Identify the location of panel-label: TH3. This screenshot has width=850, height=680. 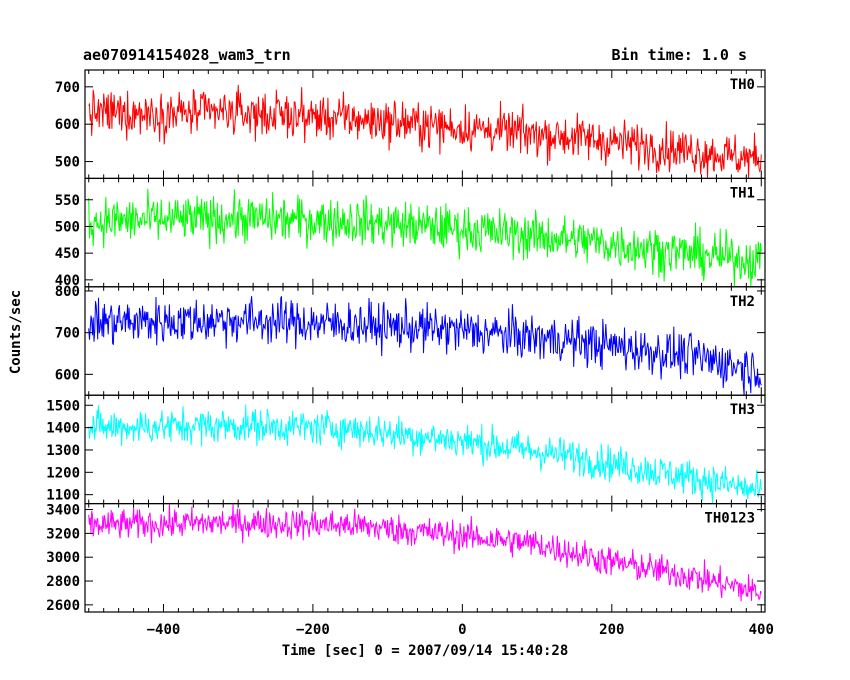
(742, 410).